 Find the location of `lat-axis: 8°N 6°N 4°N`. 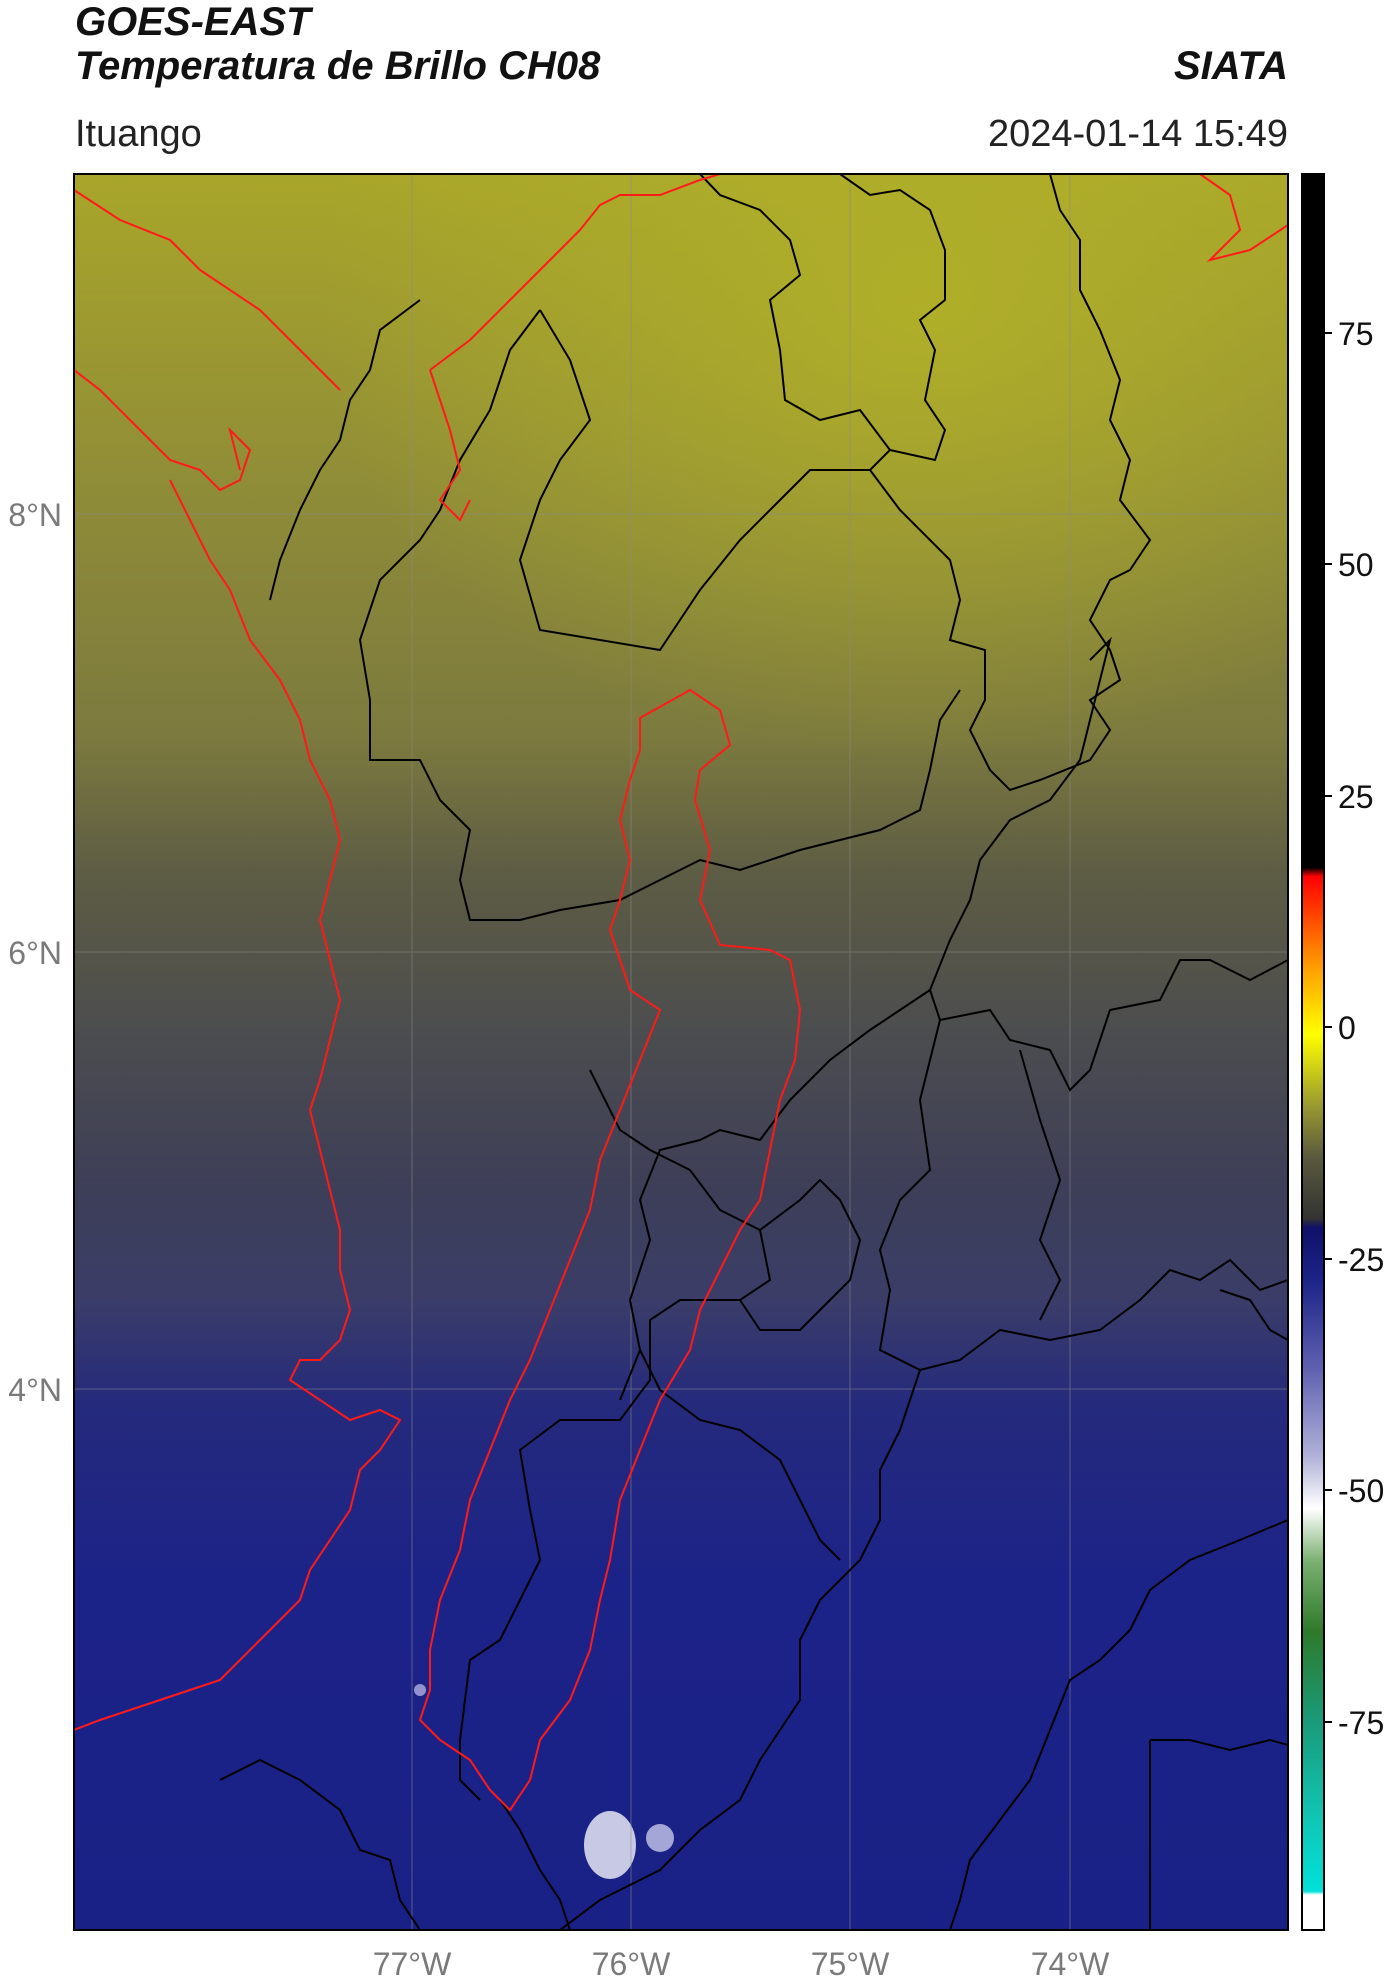

lat-axis: 8°N 6°N 4°N is located at coordinates (35, 952).